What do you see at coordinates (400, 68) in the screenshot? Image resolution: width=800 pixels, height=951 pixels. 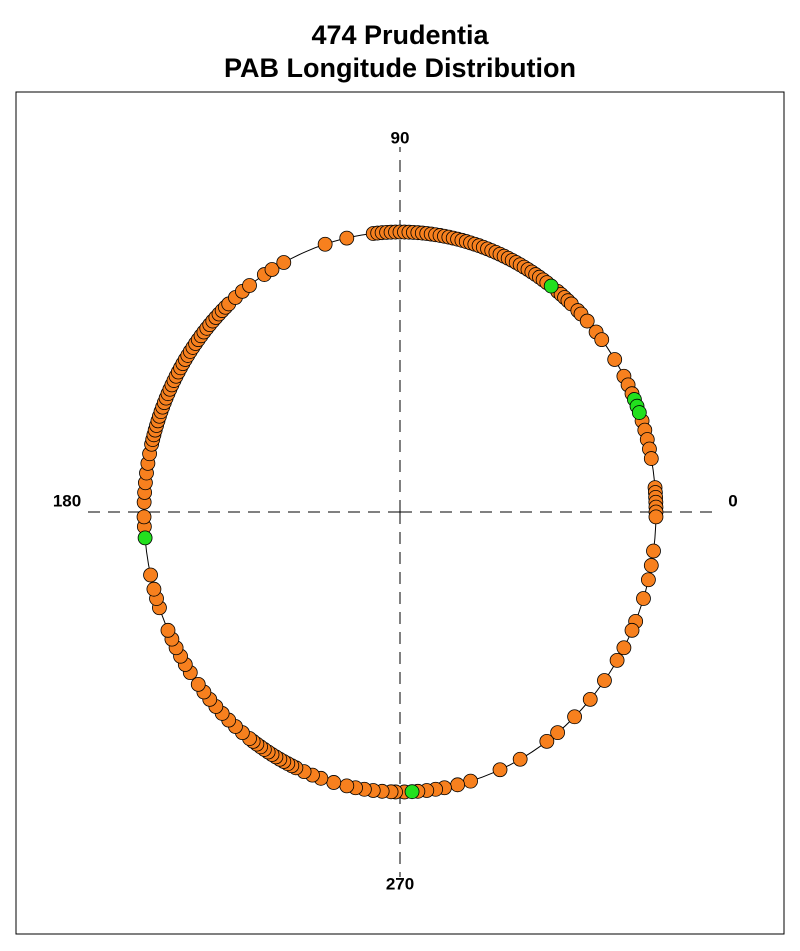 I see `chart-subtitle: PAB Longitude Distribution` at bounding box center [400, 68].